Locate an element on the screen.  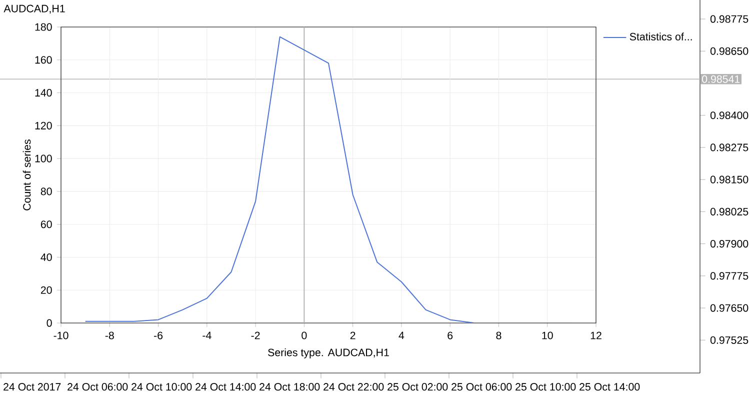
x-tick-label: 12 is located at coordinates (596, 336).